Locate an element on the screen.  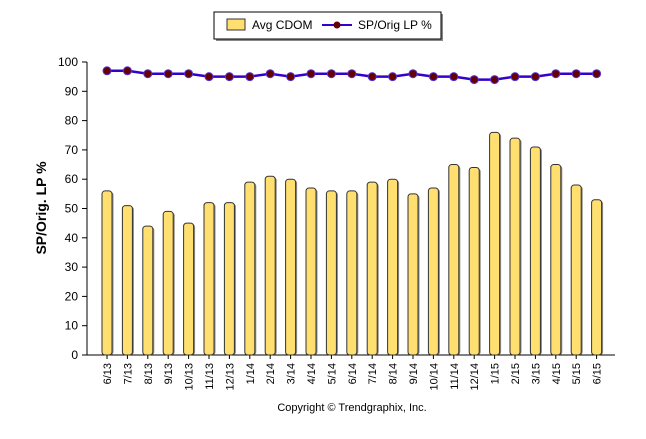
y-tick-label: 20 is located at coordinates (72, 296).